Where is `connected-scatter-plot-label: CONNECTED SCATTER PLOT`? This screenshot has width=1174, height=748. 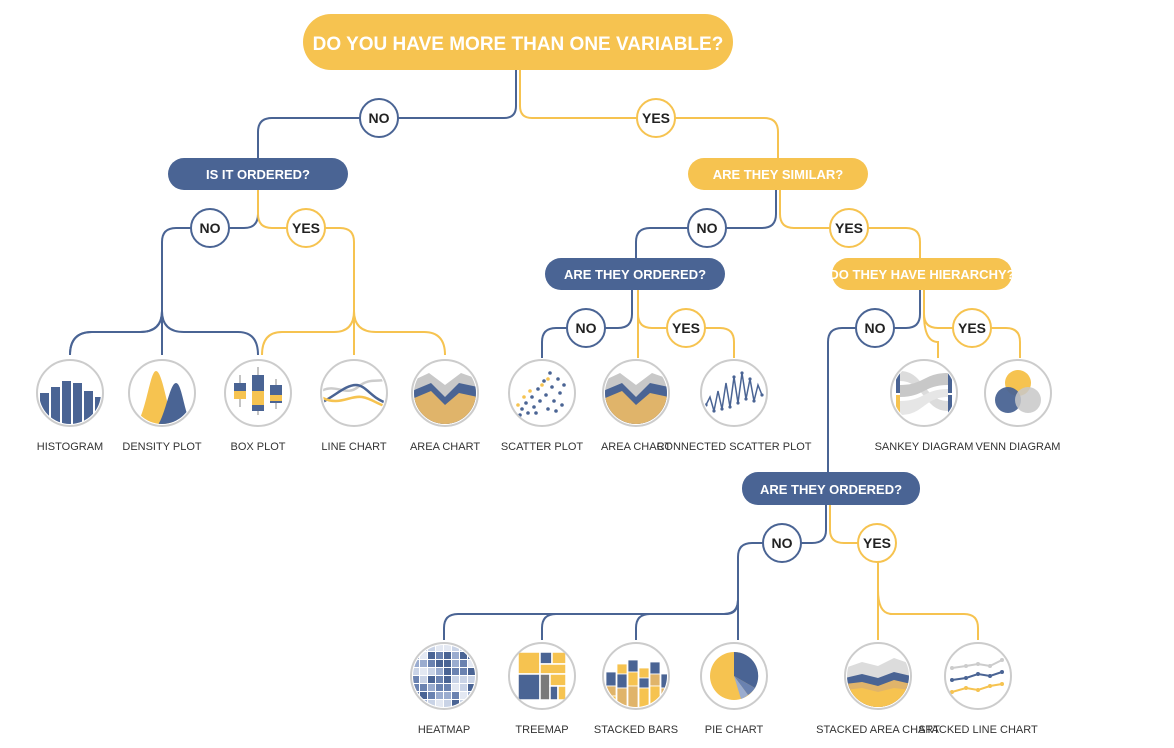
connected-scatter-plot-label: CONNECTED SCATTER PLOT is located at coordinates (733, 447).